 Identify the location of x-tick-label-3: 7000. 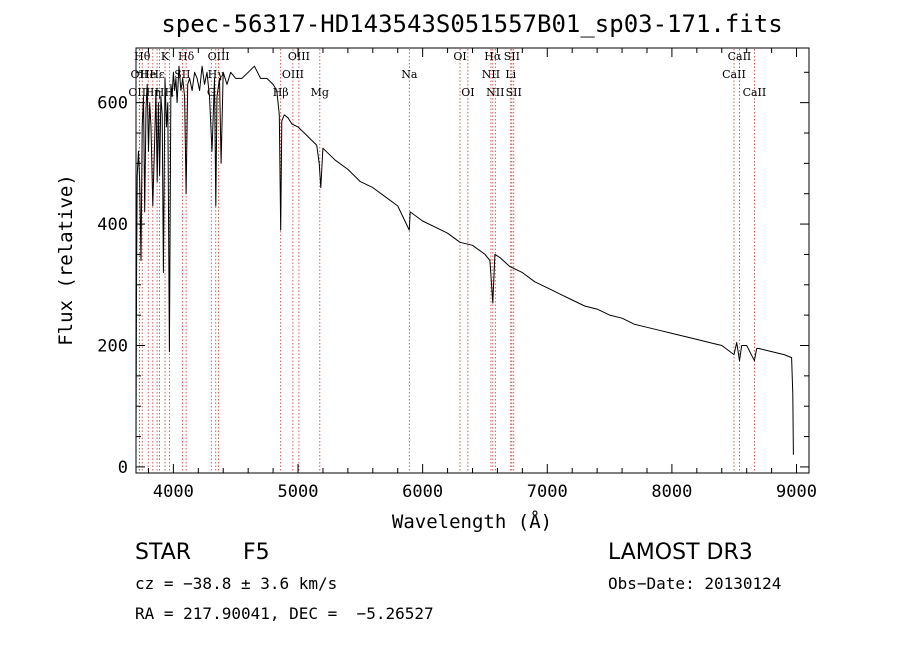
(547, 492).